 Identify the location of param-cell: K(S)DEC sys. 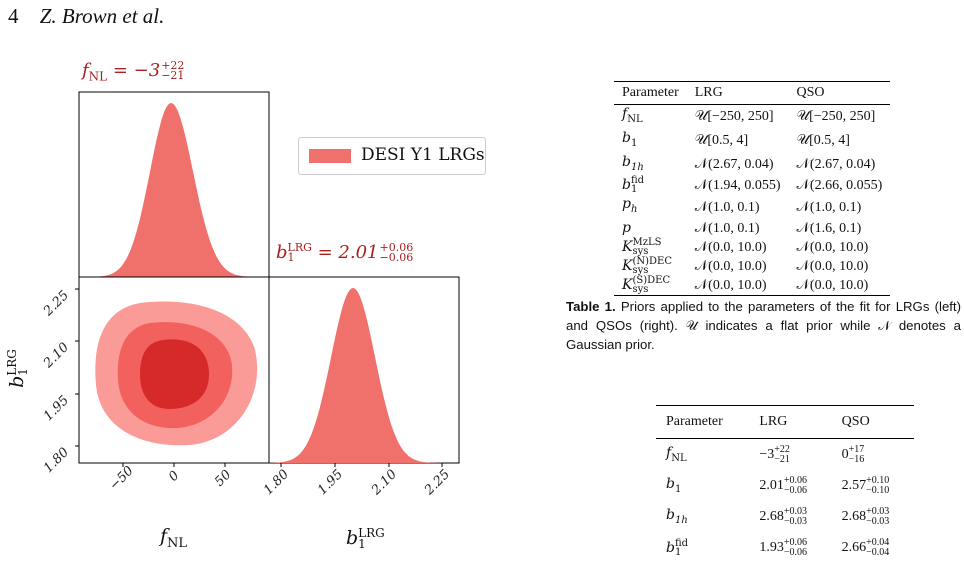
(650, 286).